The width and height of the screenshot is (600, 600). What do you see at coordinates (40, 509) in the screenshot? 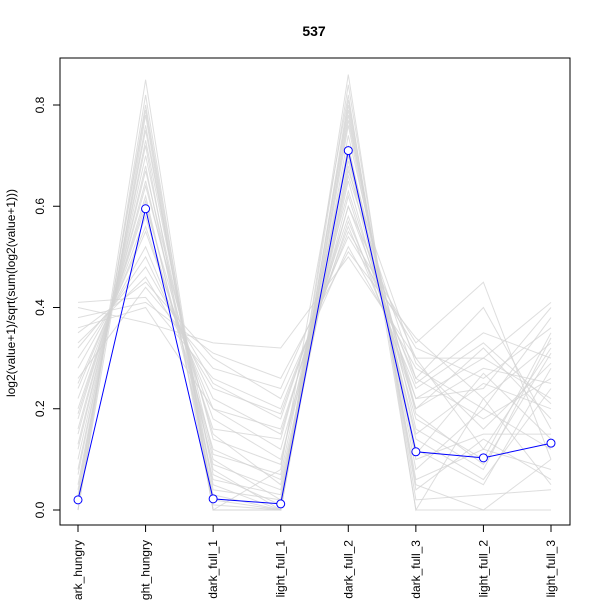
I see `y-tick-label: 0.0` at bounding box center [40, 509].